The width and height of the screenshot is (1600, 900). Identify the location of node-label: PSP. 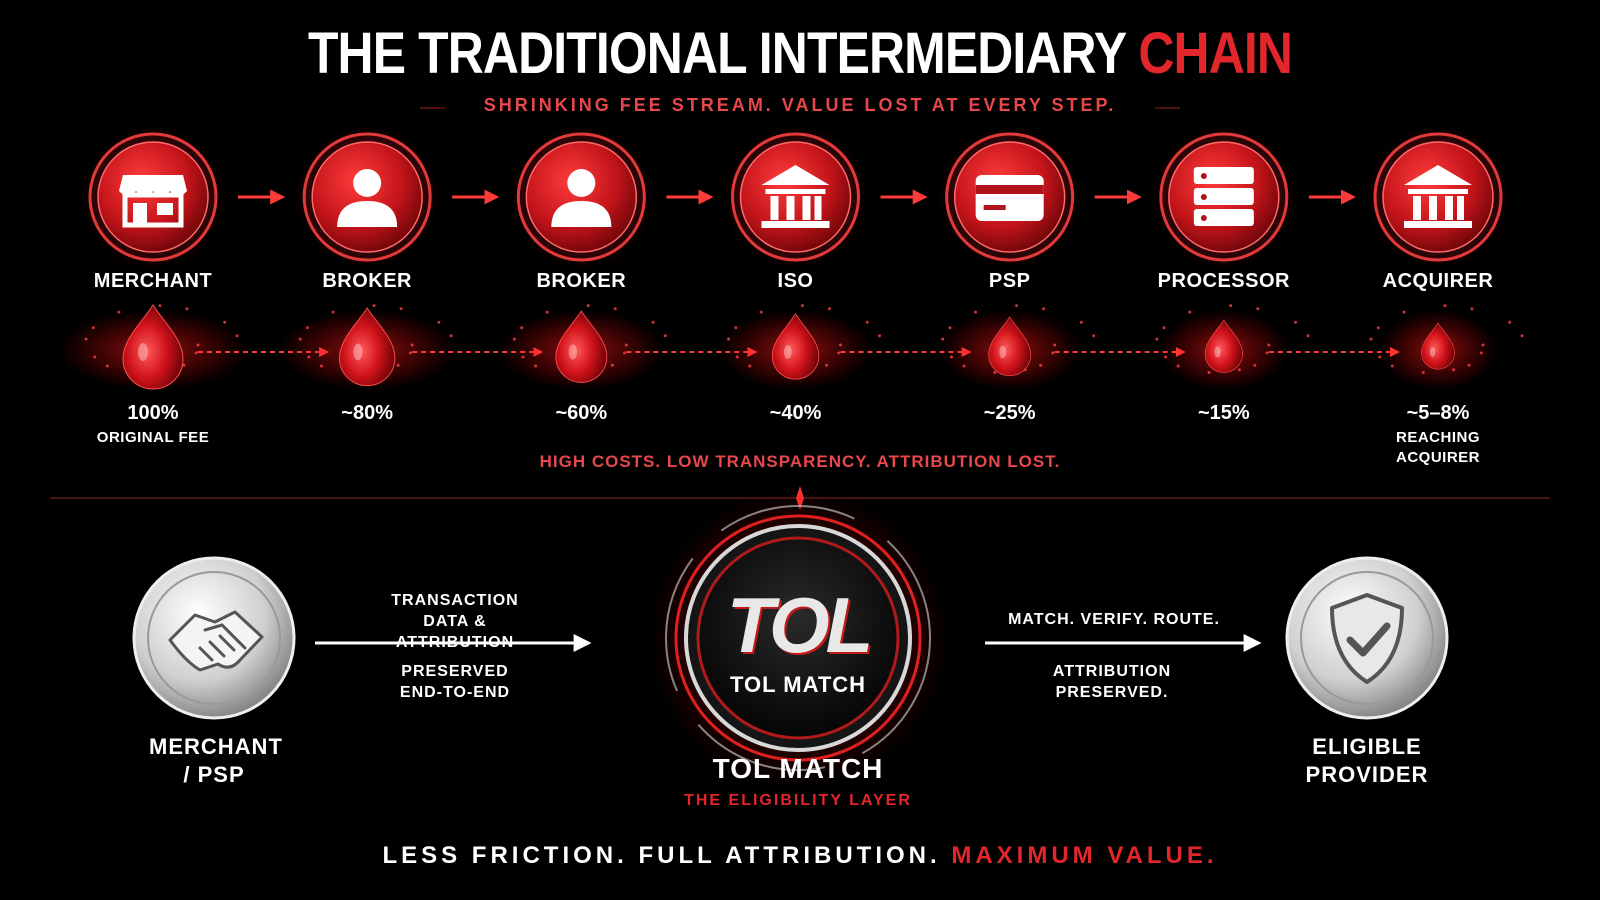
(1009, 281).